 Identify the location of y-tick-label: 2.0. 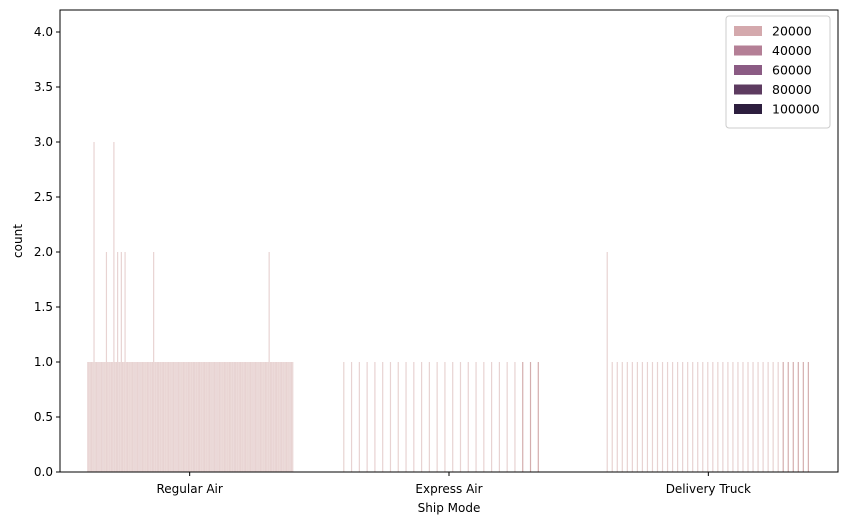
(43, 252).